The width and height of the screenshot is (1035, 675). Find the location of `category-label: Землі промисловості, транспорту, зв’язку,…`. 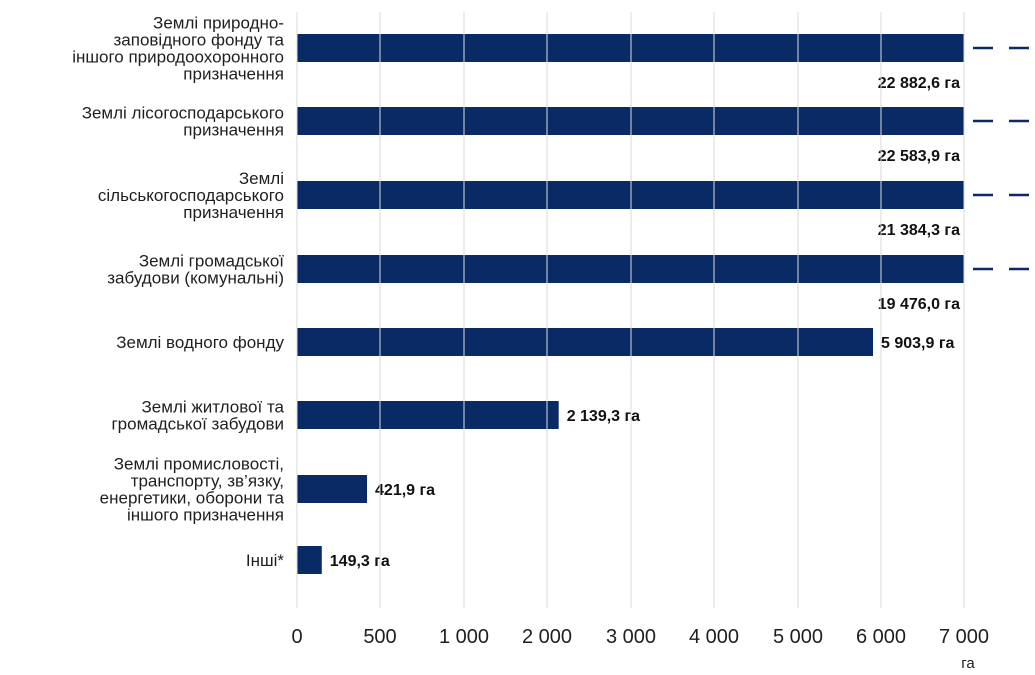

category-label: Землі промисловості, транспорту, зв’язку,… is located at coordinates (192, 490).